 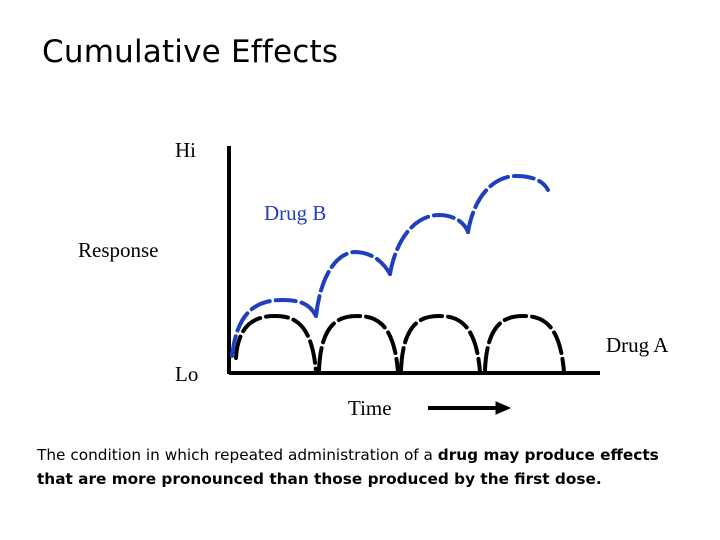 What do you see at coordinates (470, 408) in the screenshot?
I see `time-arrow` at bounding box center [470, 408].